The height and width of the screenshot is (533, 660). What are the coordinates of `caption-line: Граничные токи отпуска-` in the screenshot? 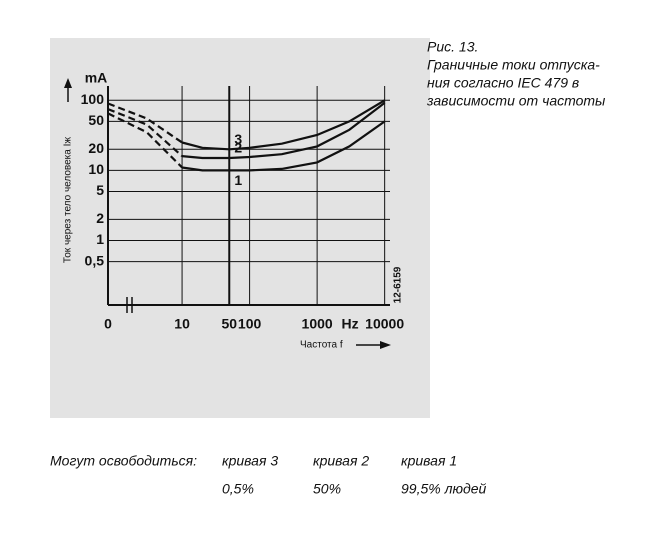 It's located at (513, 65).